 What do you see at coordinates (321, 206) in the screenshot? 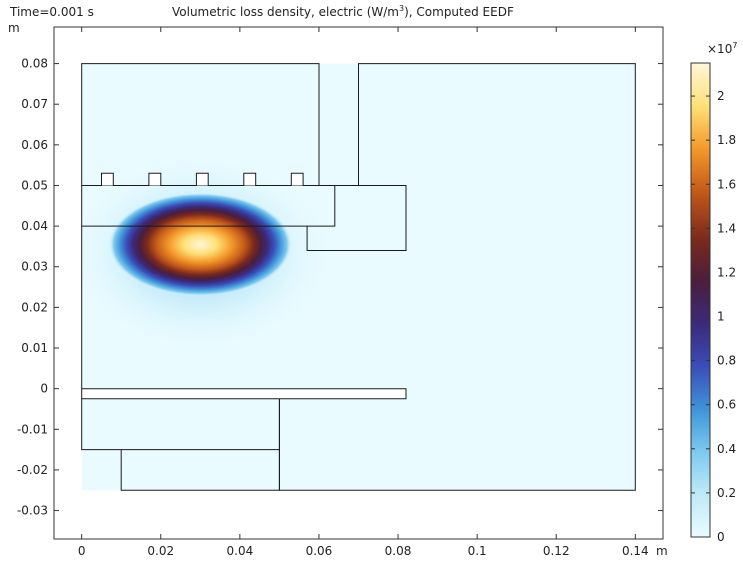
I see `outline-window-step` at bounding box center [321, 206].